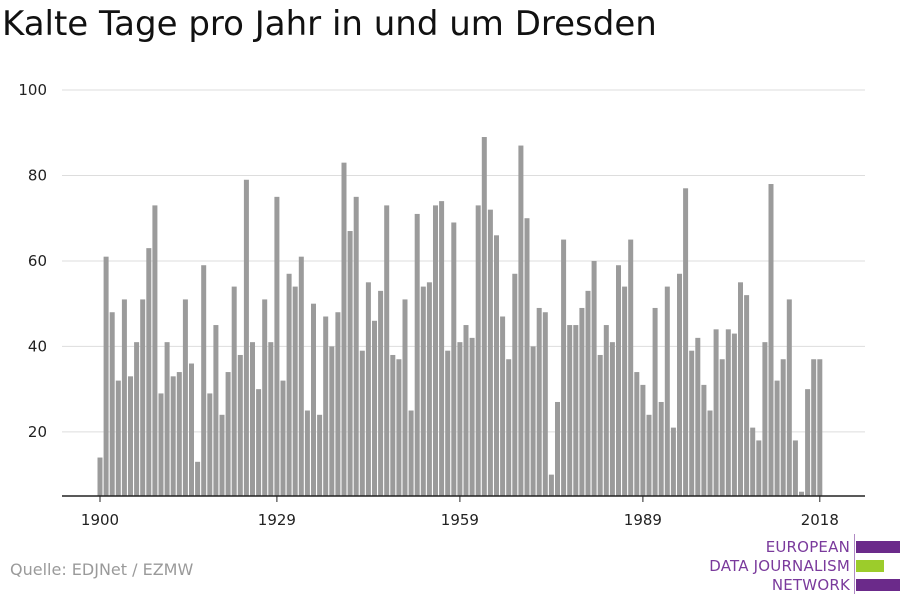  What do you see at coordinates (618, 380) in the screenshot?
I see `bar-1985` at bounding box center [618, 380].